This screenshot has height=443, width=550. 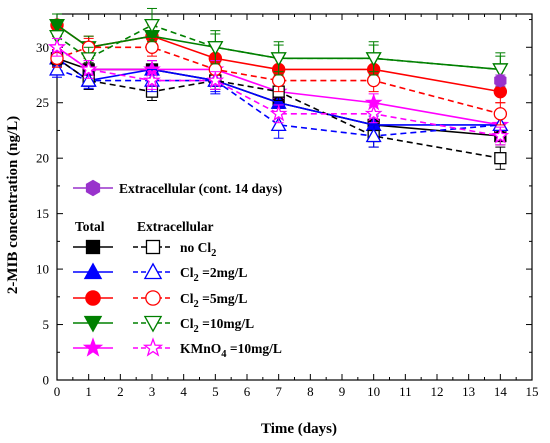 What do you see at coordinates (231, 350) in the screenshot?
I see `legend-label: KMnO4 =10mg/L` at bounding box center [231, 350].